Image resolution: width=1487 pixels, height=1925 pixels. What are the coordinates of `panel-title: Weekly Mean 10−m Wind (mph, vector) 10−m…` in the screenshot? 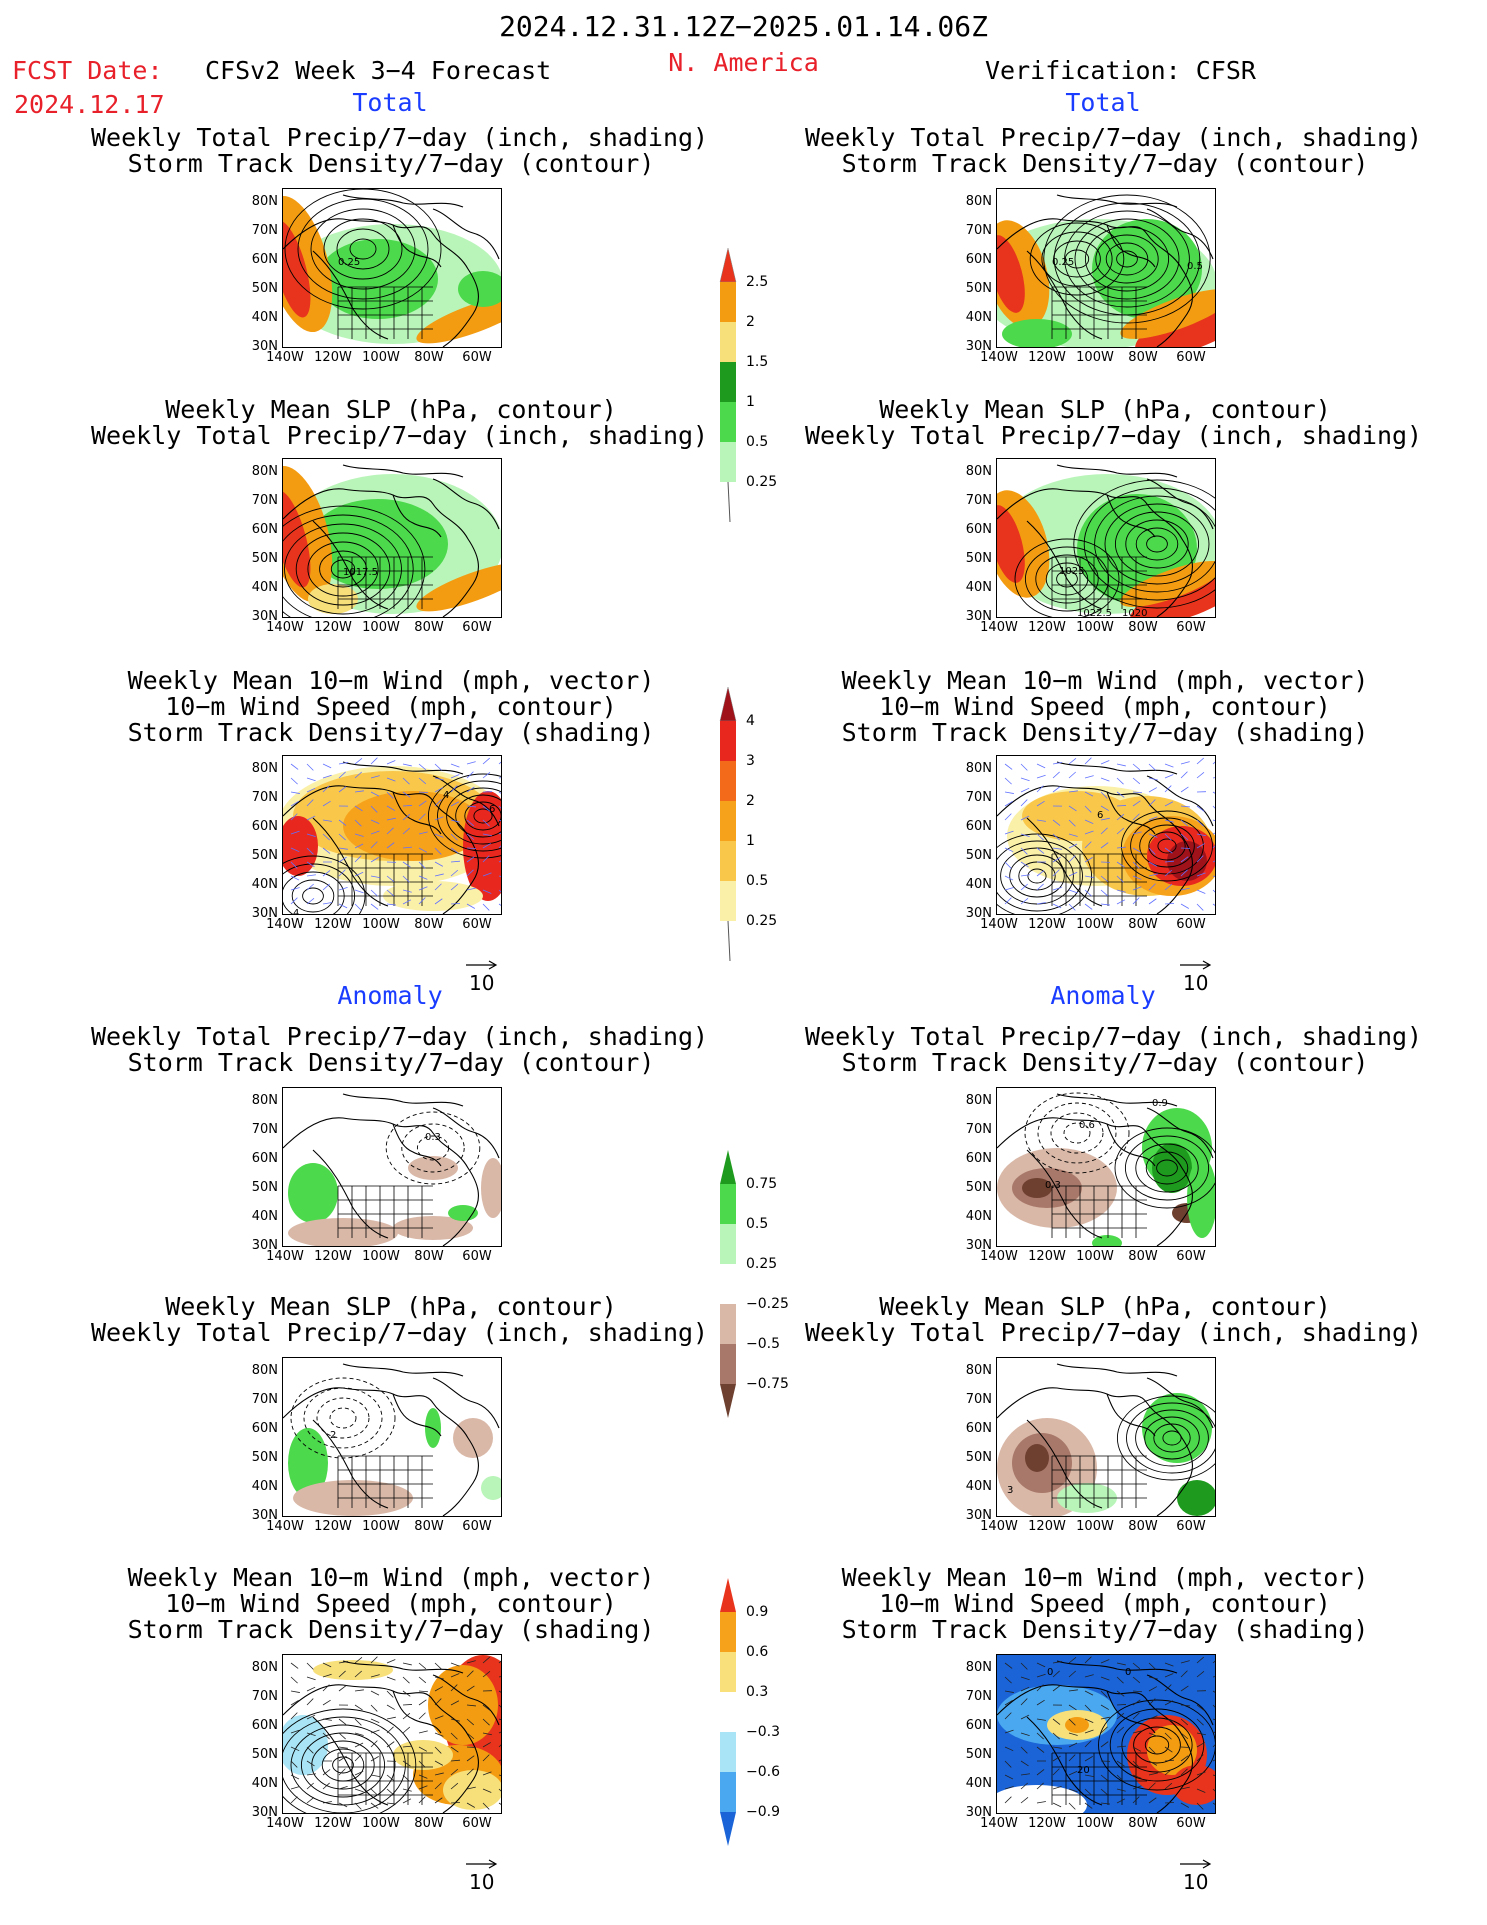 It's located at (391, 706).